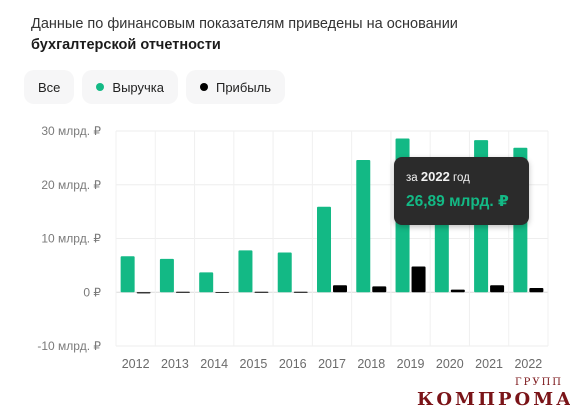 This screenshot has height=419, width=570. I want to click on tooltip-suffix: год, so click(461, 178).